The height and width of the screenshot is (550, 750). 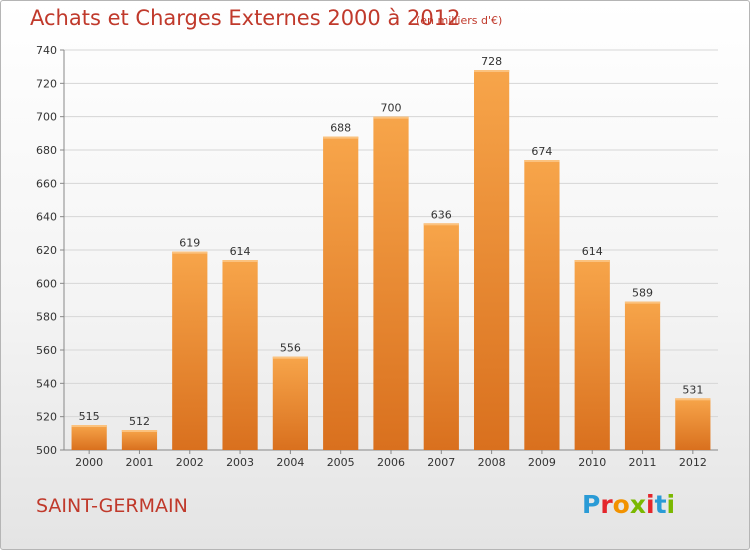 What do you see at coordinates (642, 293) in the screenshot?
I see `value-label-2011: 589` at bounding box center [642, 293].